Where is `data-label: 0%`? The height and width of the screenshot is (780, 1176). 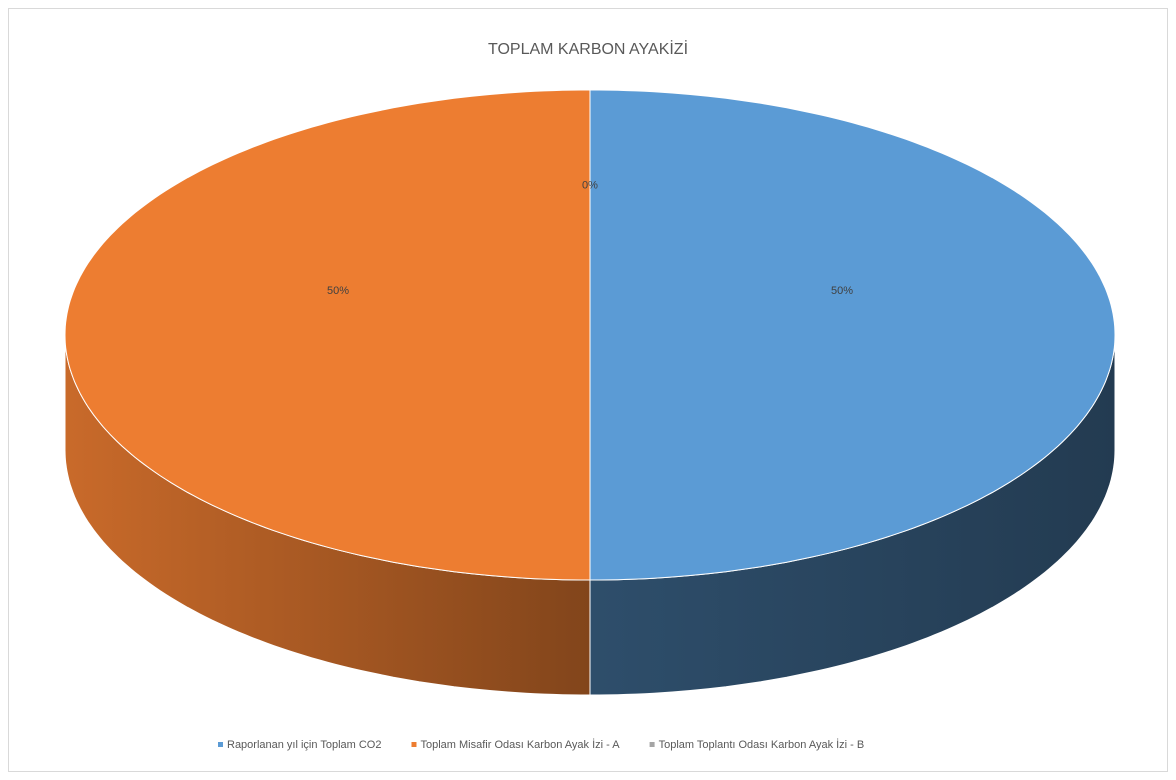
data-label: 0% is located at coordinates (590, 186).